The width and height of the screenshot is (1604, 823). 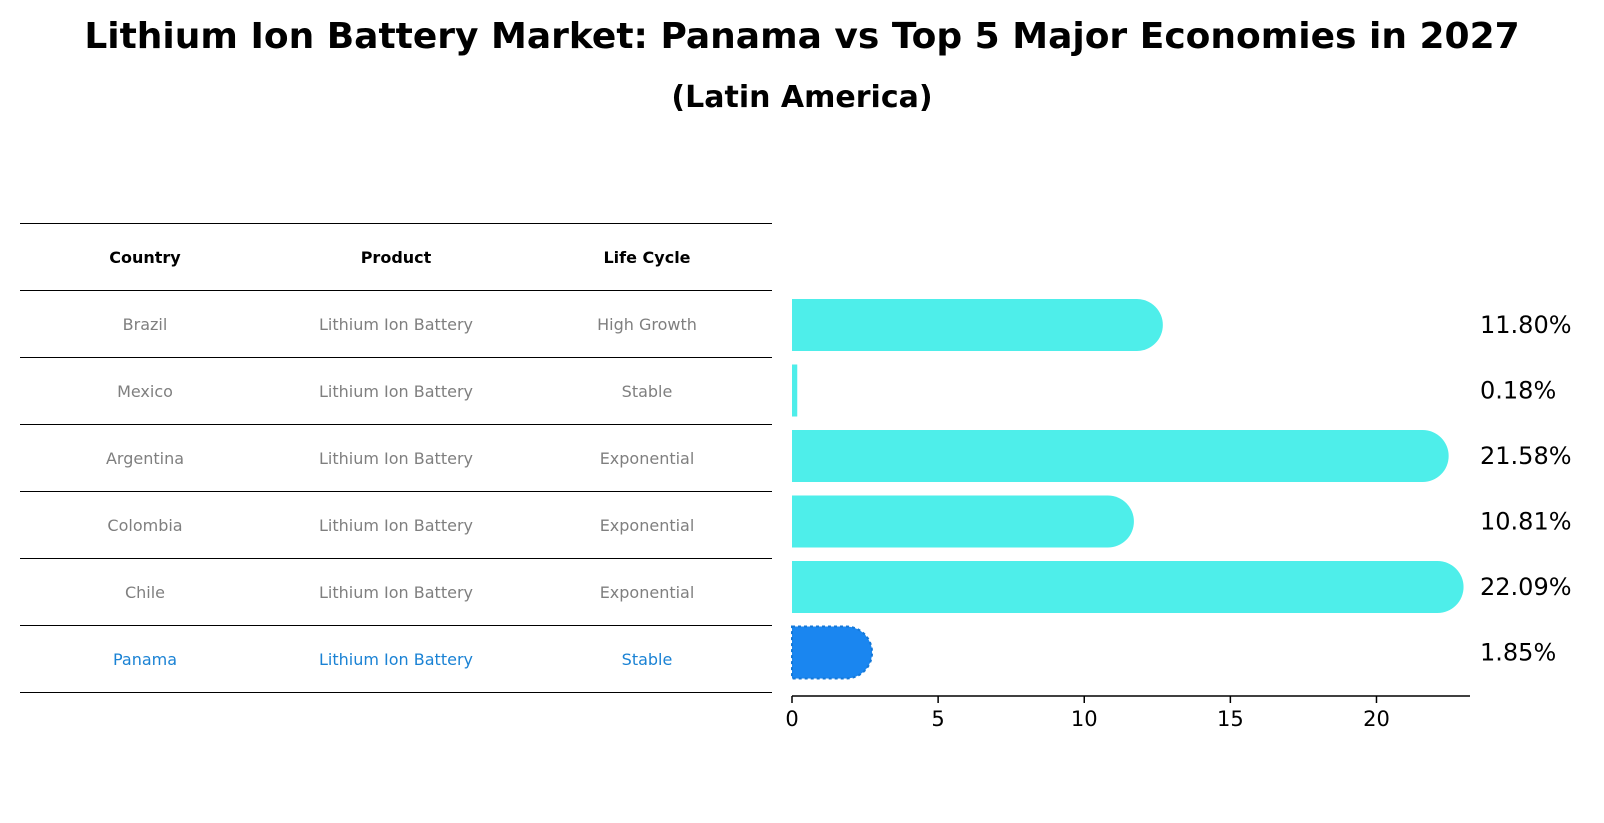 I want to click on value-label: 11.80%, so click(x=1526, y=325).